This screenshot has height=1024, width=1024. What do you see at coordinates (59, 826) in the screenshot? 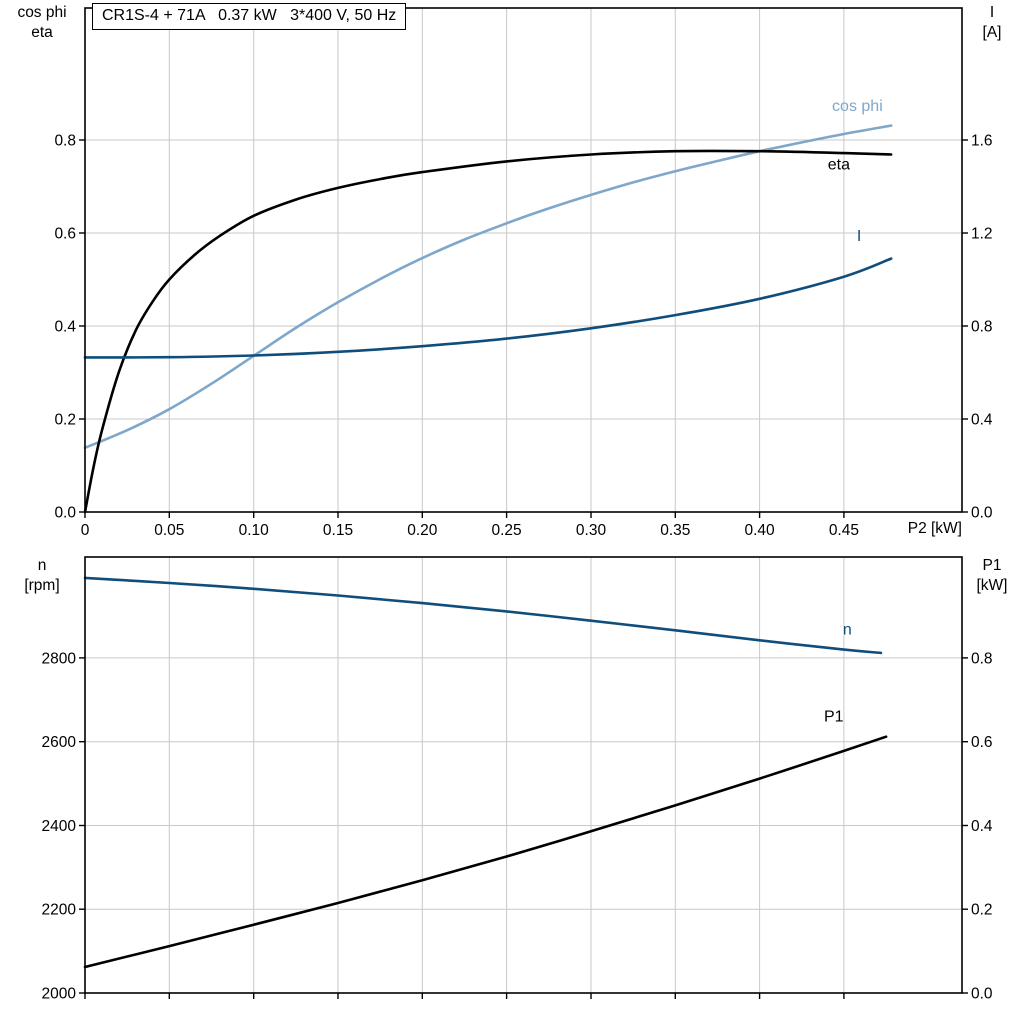
I see `y-left-tick-label: 2400` at bounding box center [59, 826].